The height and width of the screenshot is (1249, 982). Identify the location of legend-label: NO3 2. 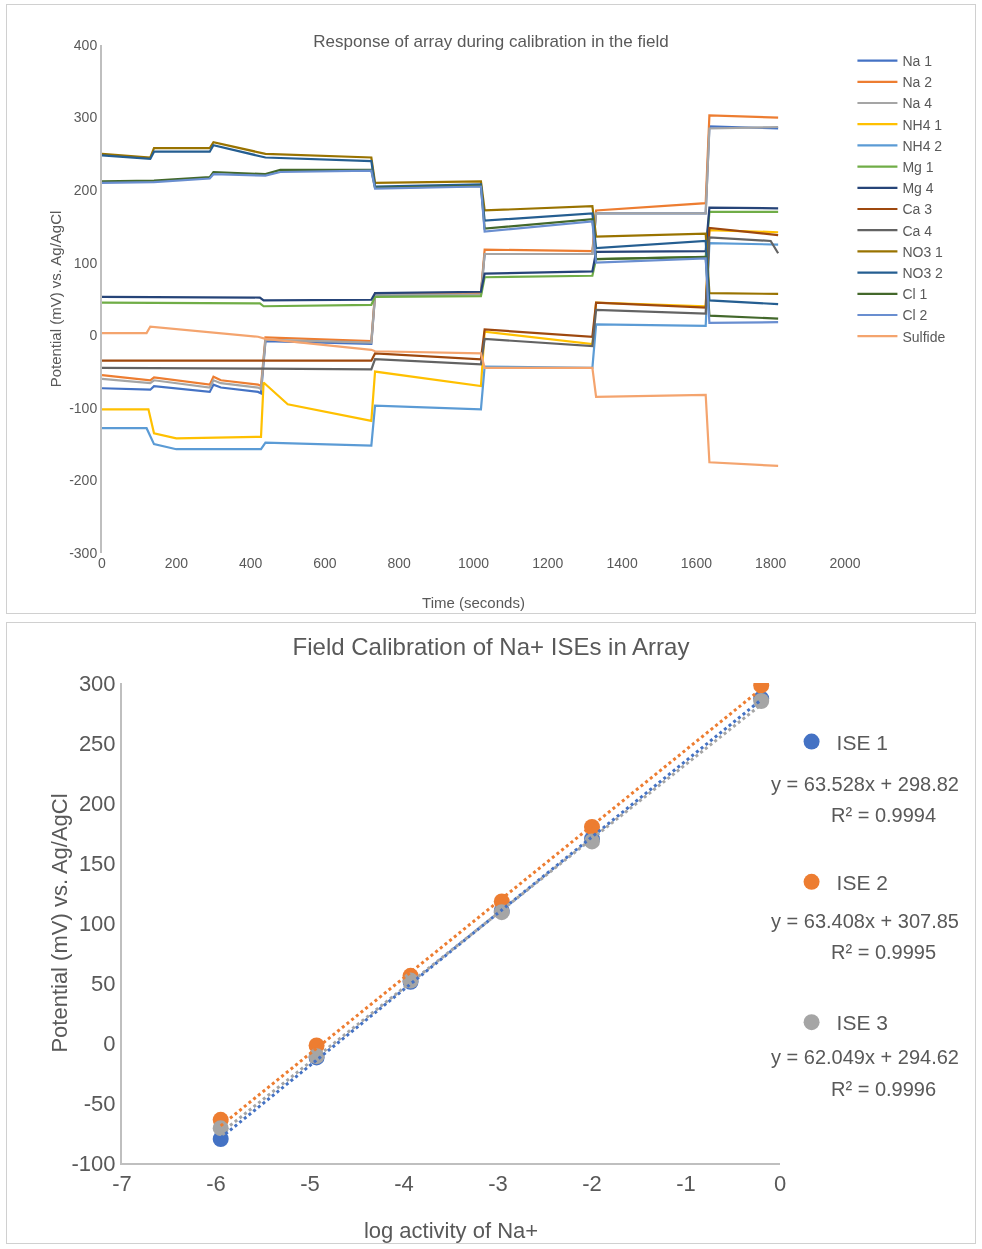
(923, 273).